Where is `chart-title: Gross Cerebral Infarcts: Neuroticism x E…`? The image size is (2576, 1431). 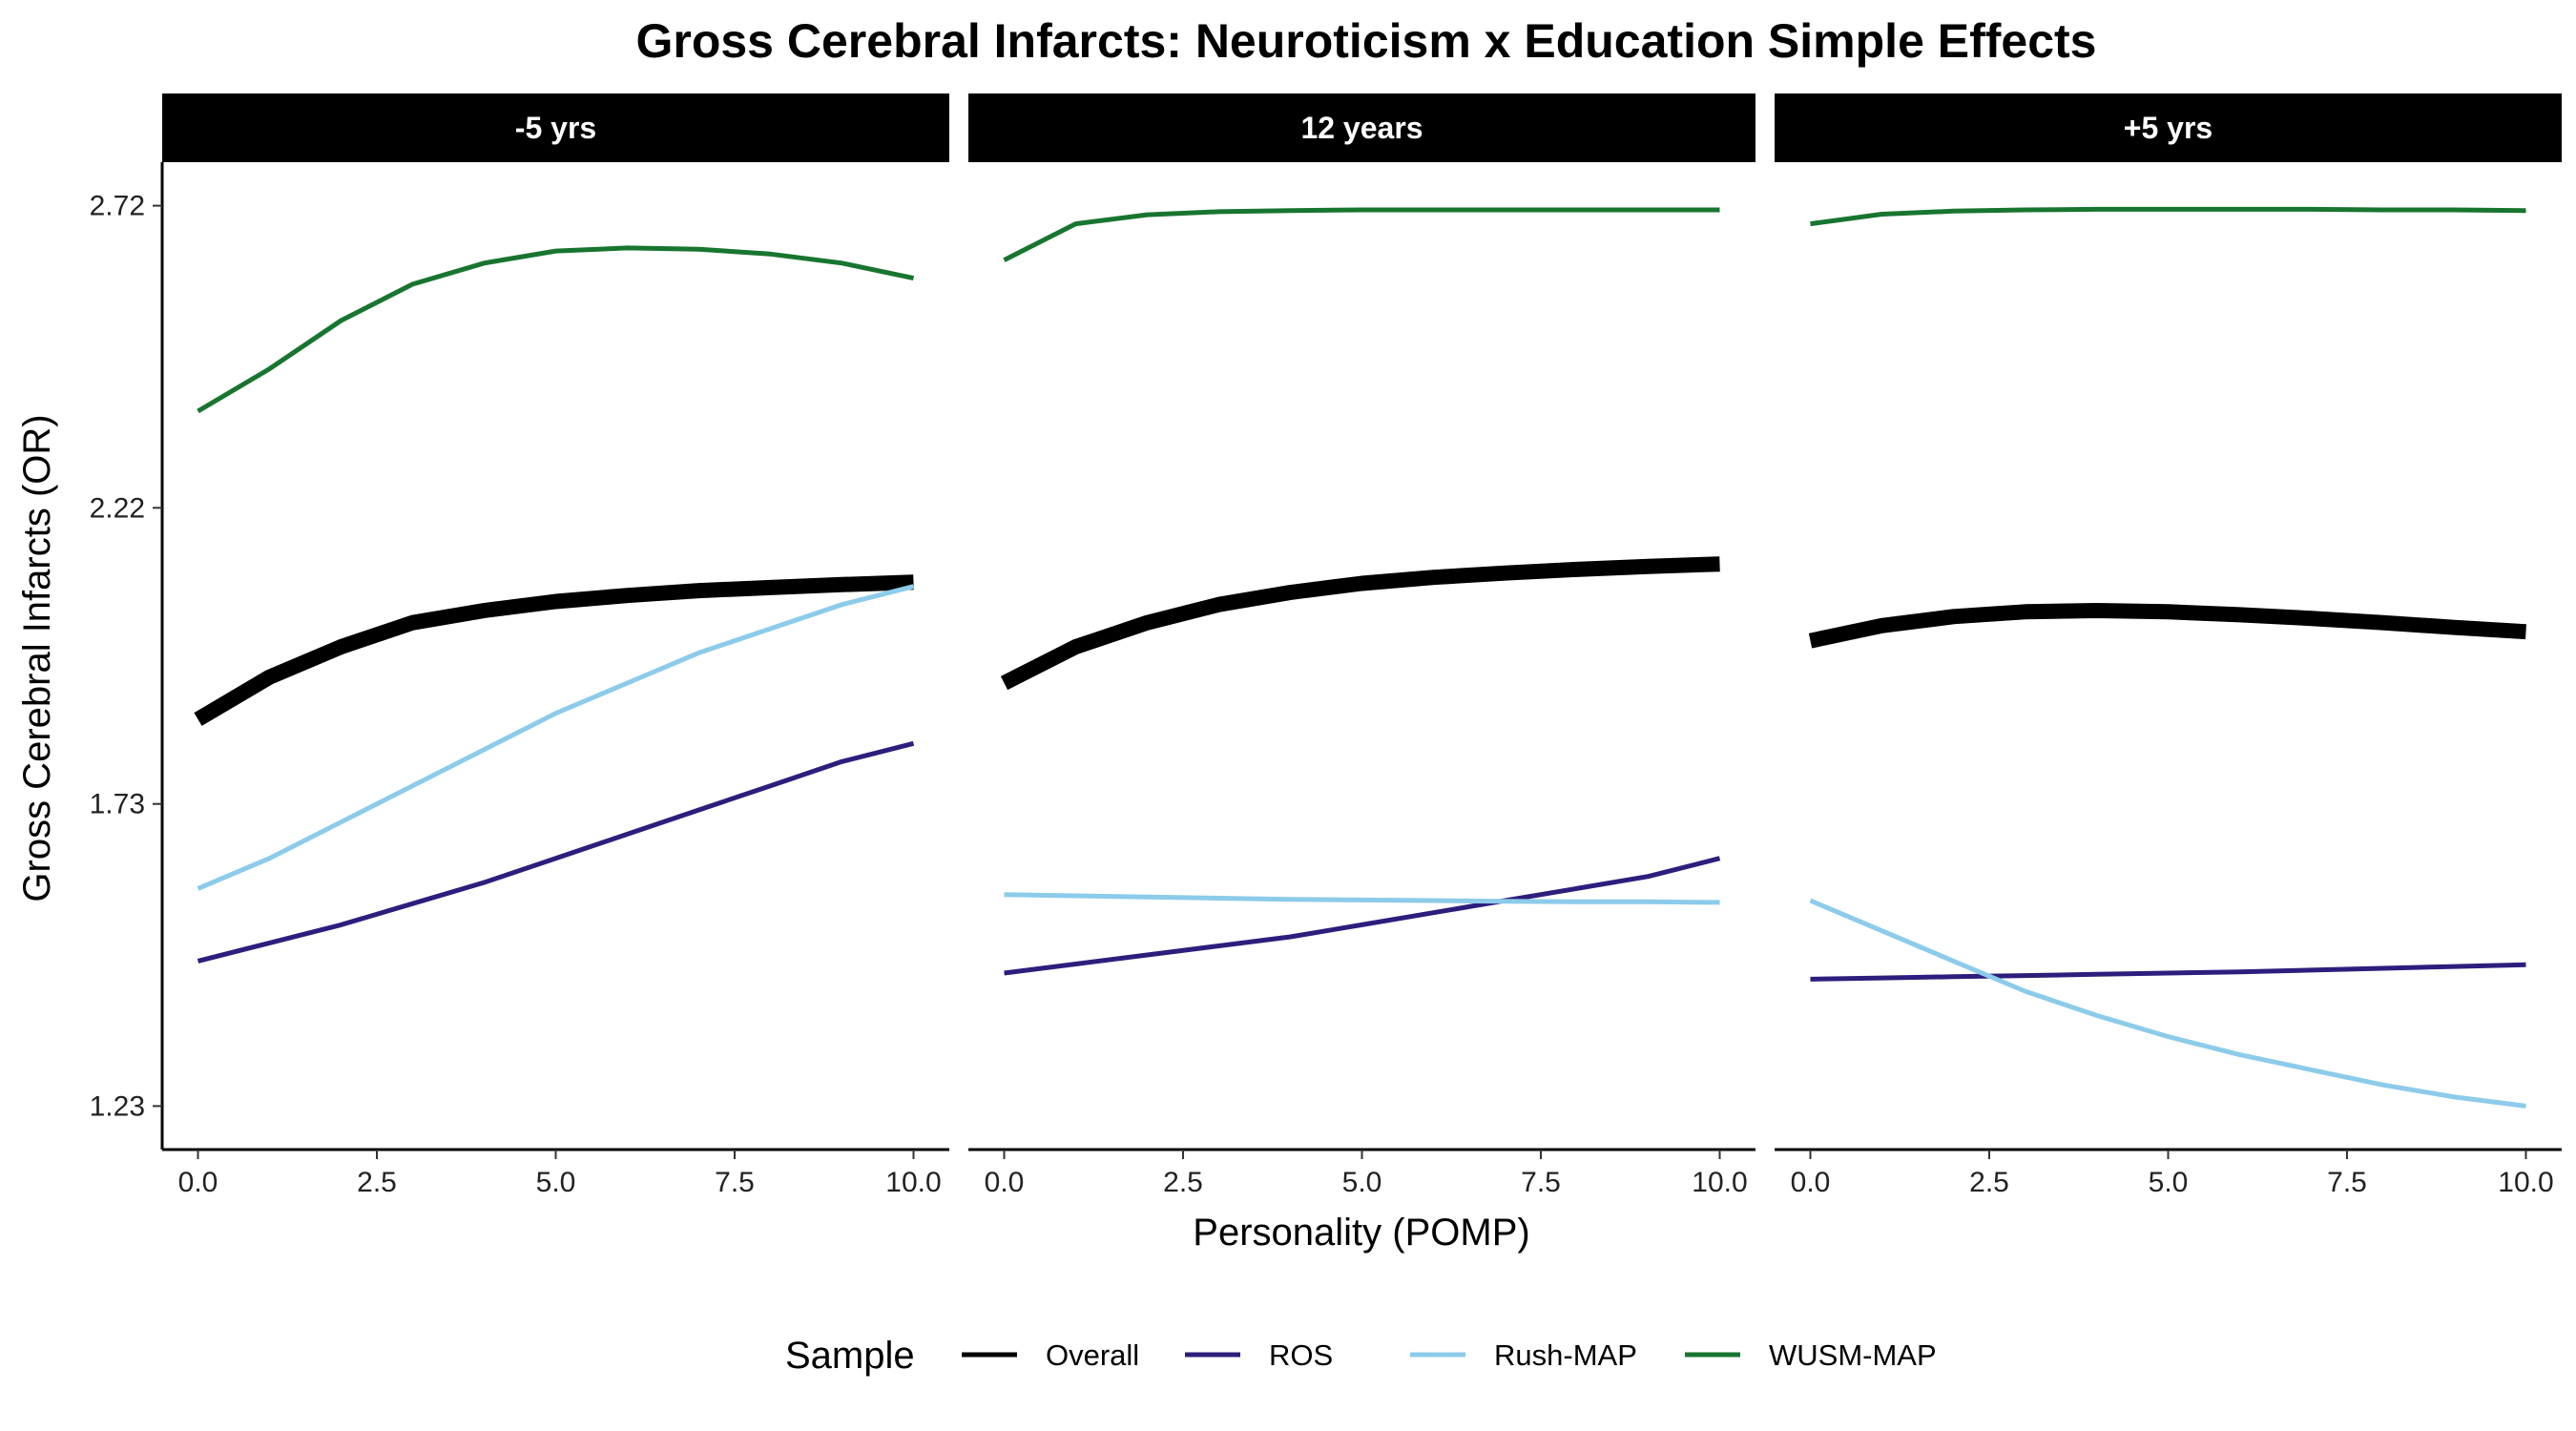
chart-title: Gross Cerebral Infarcts: Neuroticism x E… is located at coordinates (1365, 41).